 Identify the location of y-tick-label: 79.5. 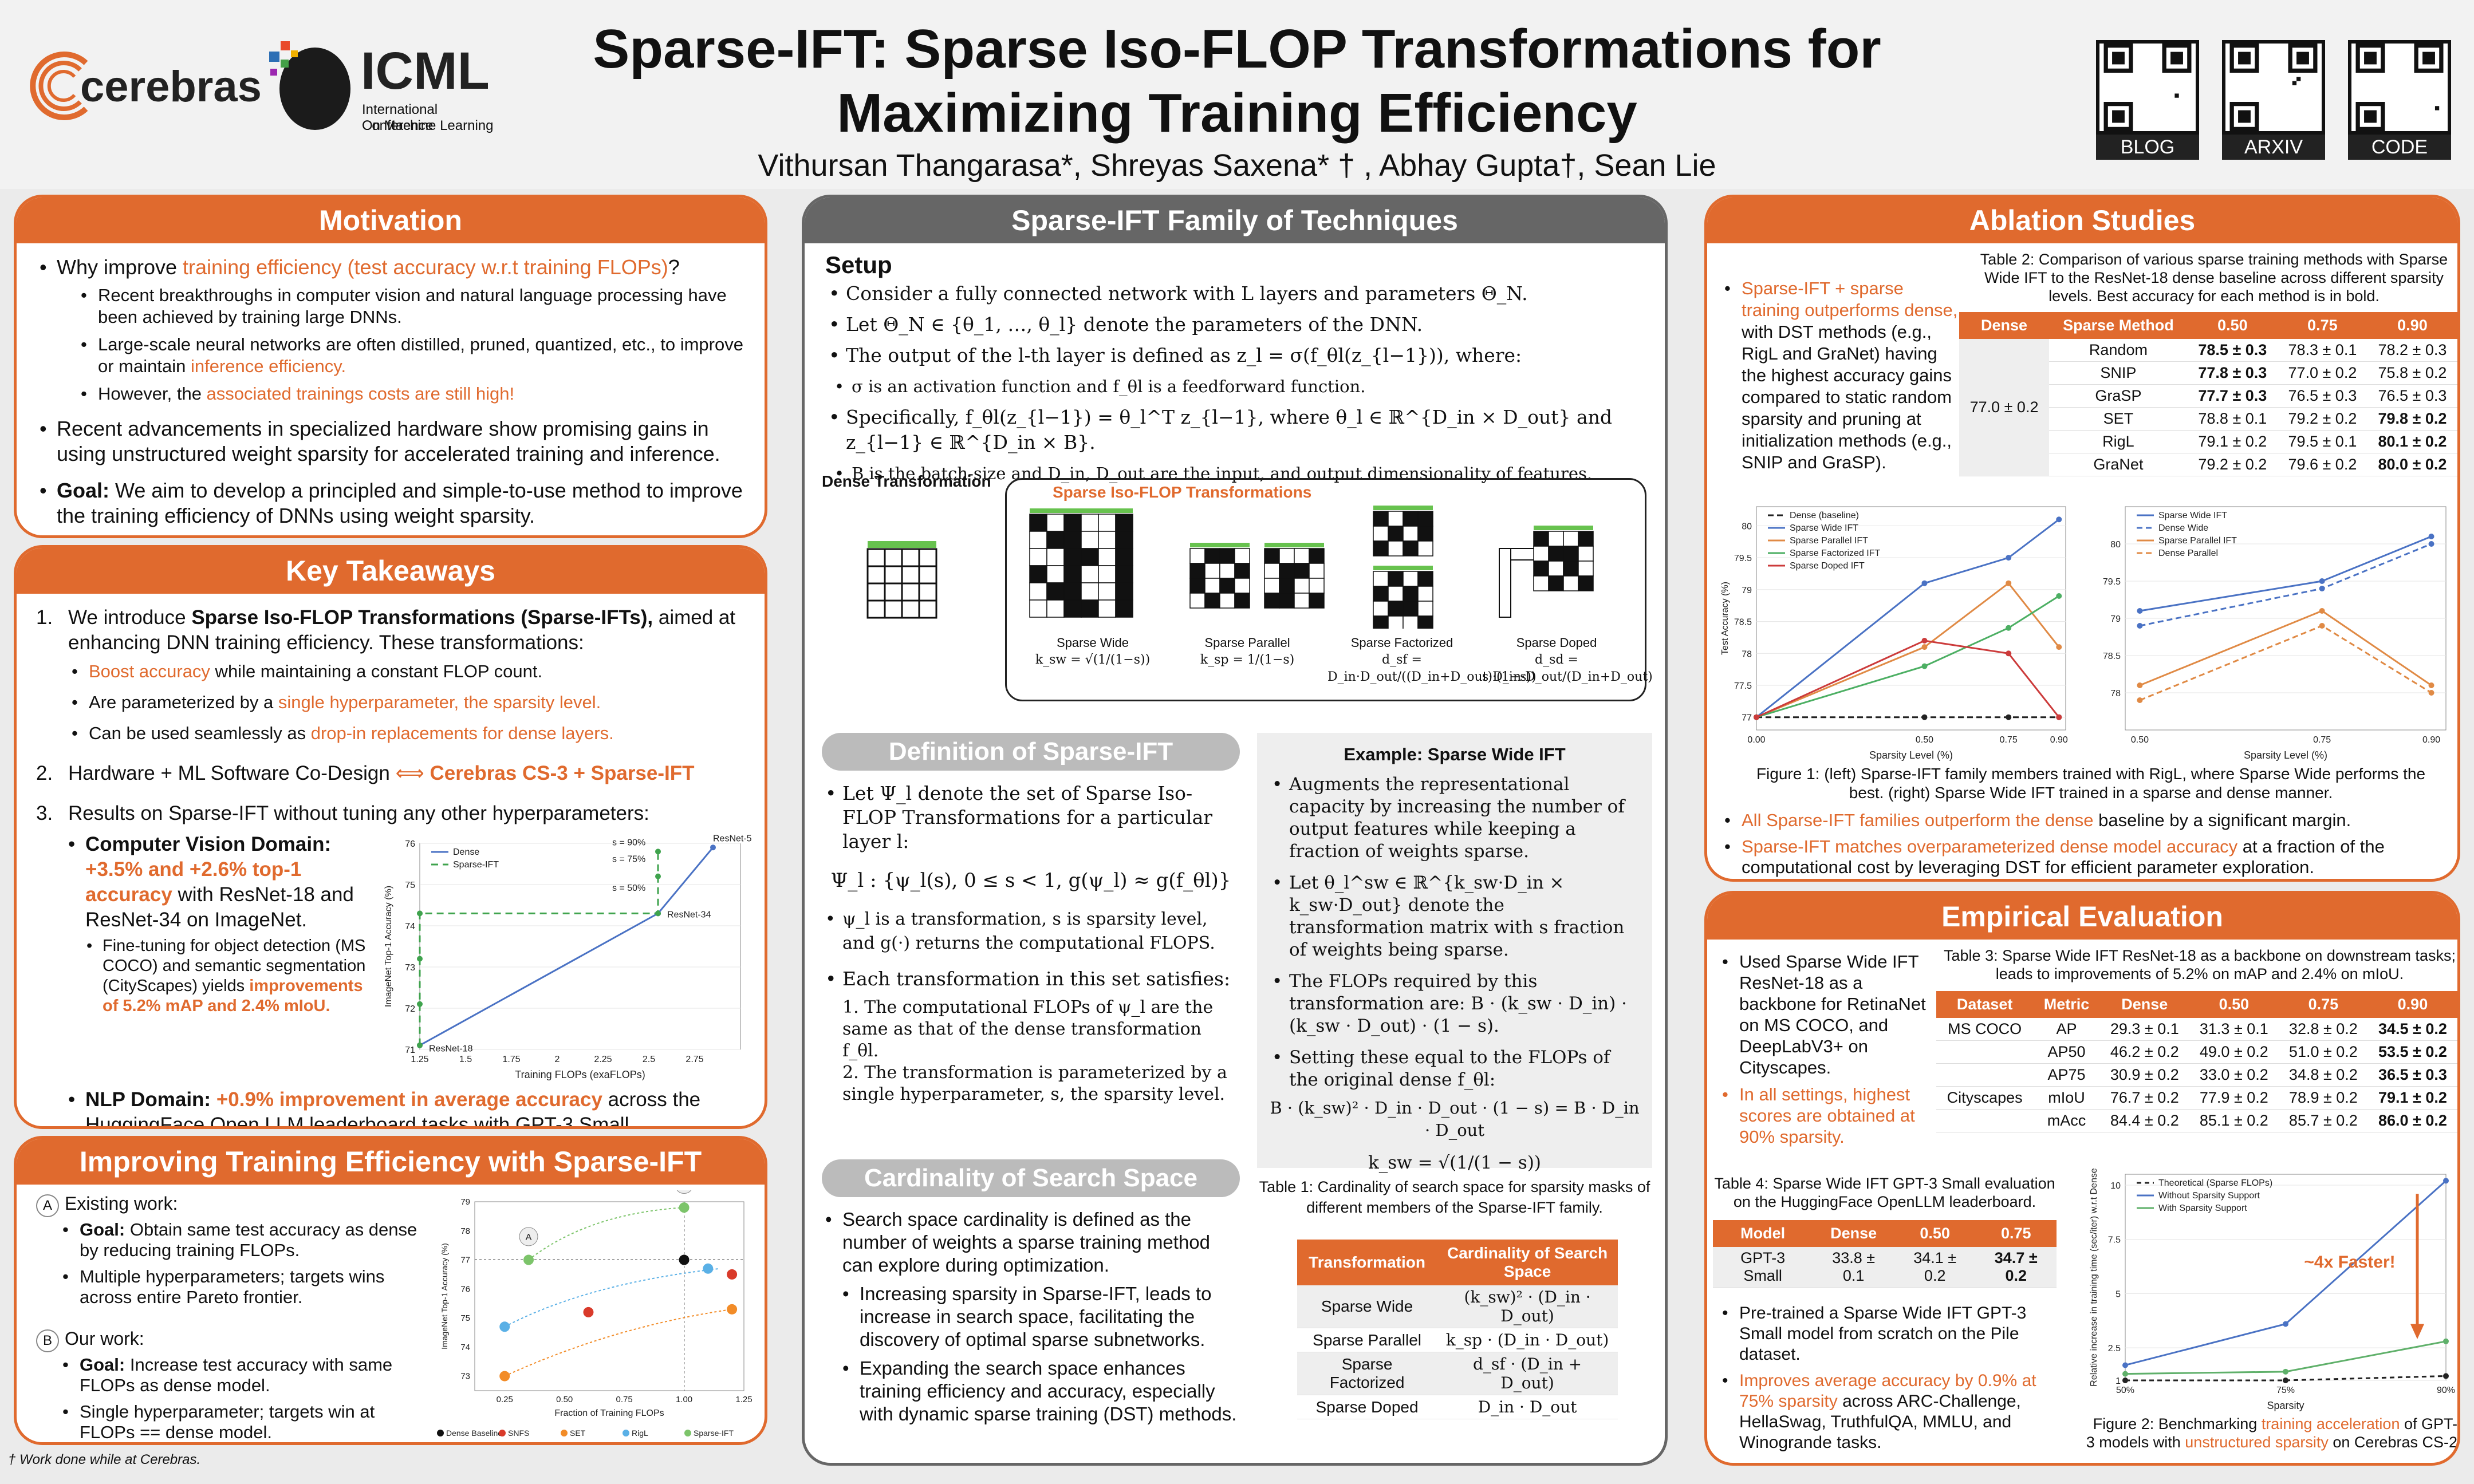
(1743, 558).